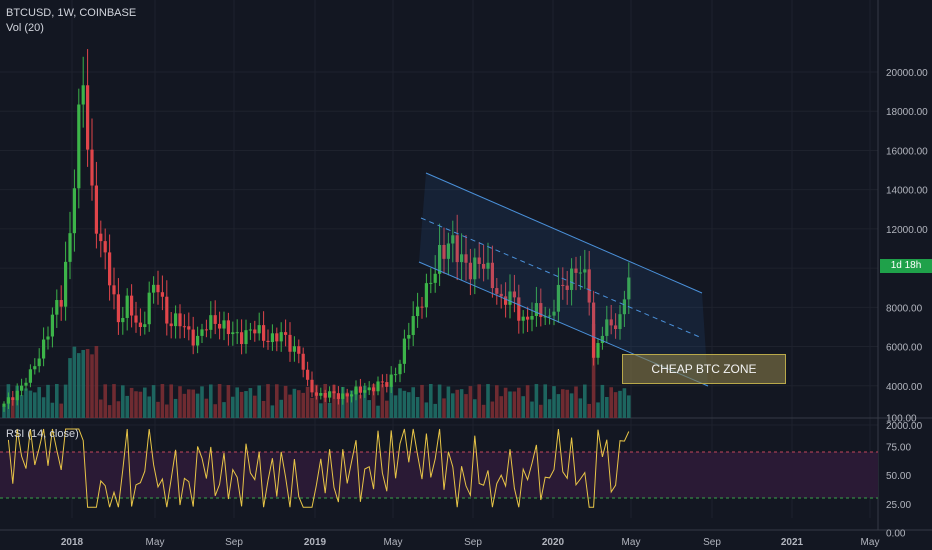  I want to click on time-axis: 2018 May Sep 2019 May Sep 2020 May Sep 2021 May, so click(470, 542).